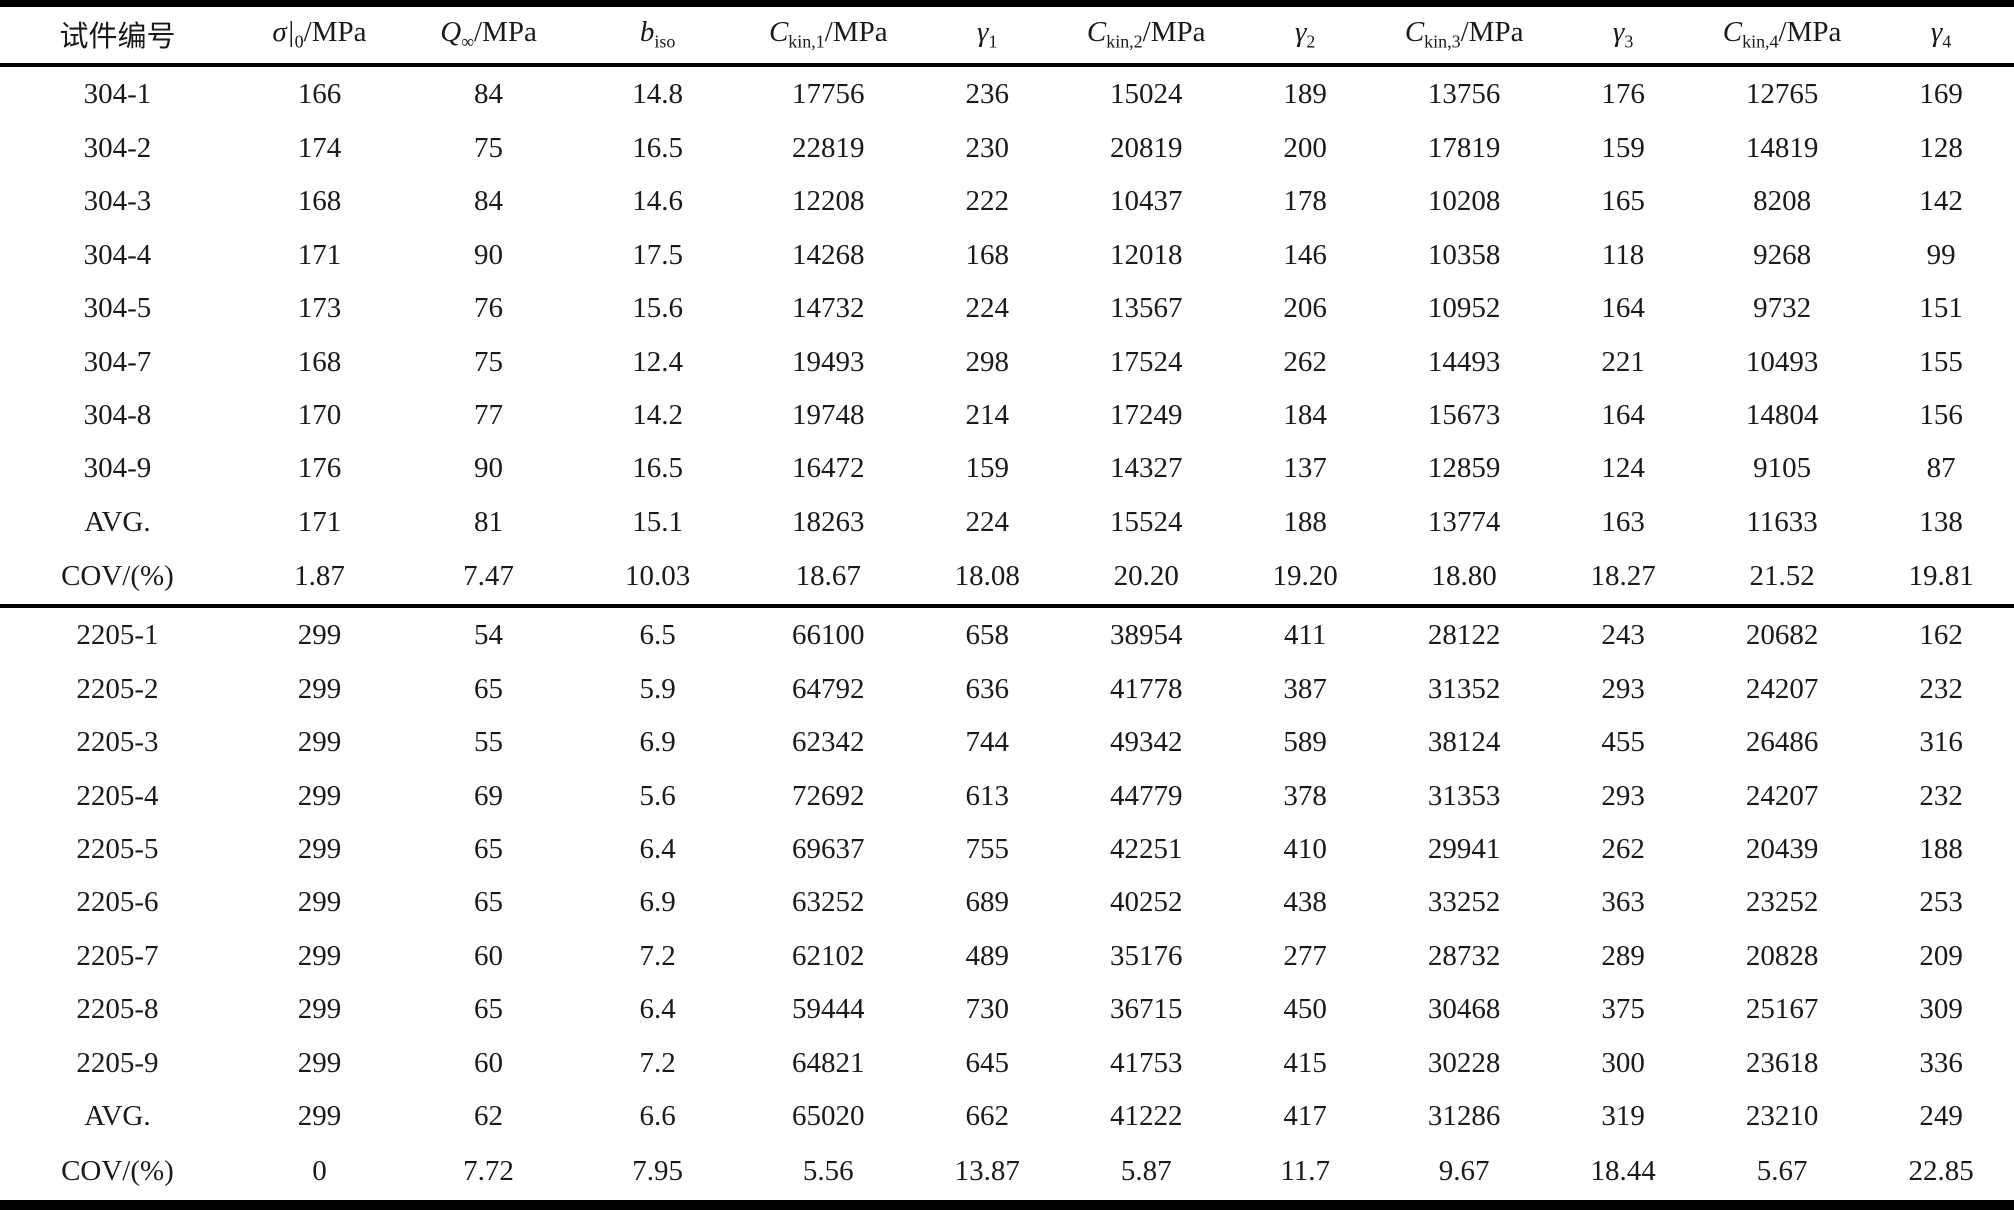 Image resolution: width=2014 pixels, height=1210 pixels. Describe the element at coordinates (1464, 1116) in the screenshot. I see `table-cell: 31286` at that location.